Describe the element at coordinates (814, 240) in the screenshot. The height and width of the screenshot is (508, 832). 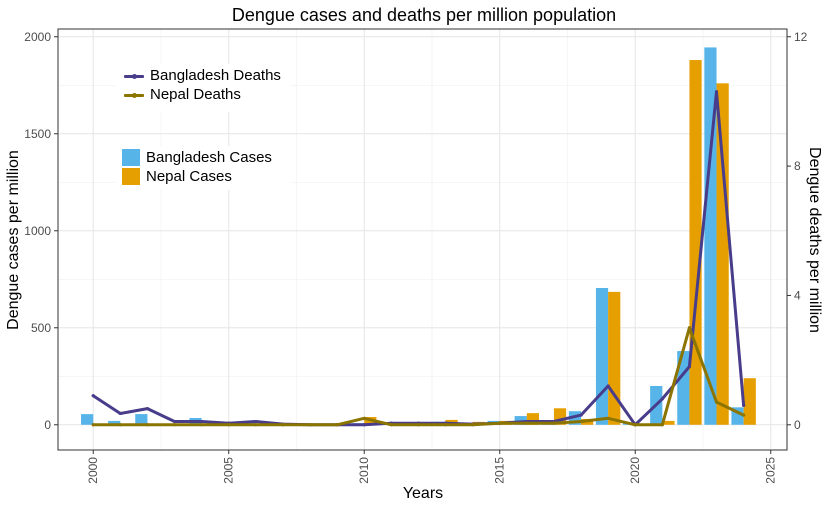
I see `y-axis-right-title: Dengue deaths per million` at that location.